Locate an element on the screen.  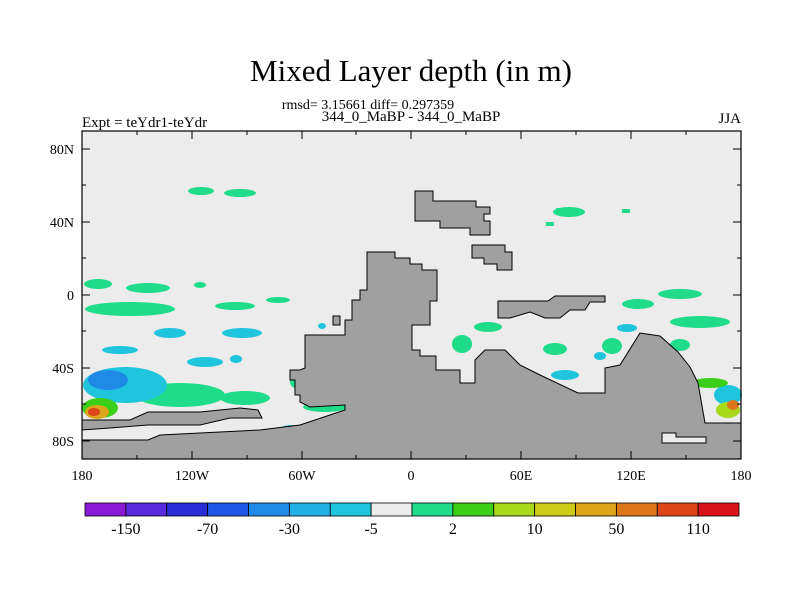
lon-tick-label: 0 is located at coordinates (411, 476).